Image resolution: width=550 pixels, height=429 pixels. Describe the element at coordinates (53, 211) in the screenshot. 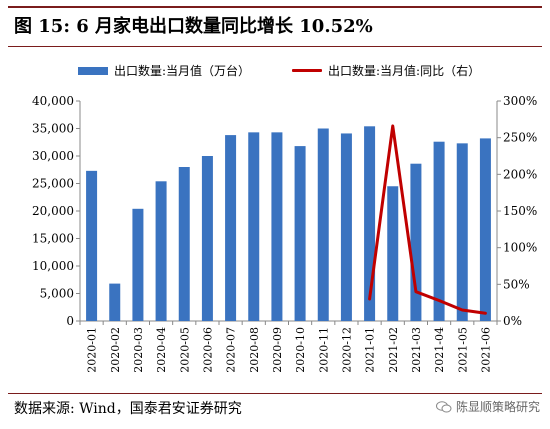

I see `left-tick-label: 20,000` at that location.